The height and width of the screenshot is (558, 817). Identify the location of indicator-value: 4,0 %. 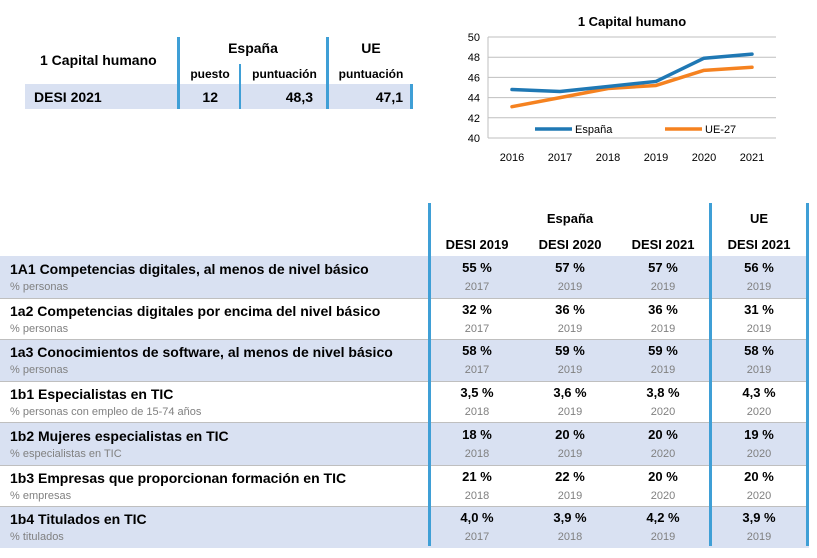
(477, 517).